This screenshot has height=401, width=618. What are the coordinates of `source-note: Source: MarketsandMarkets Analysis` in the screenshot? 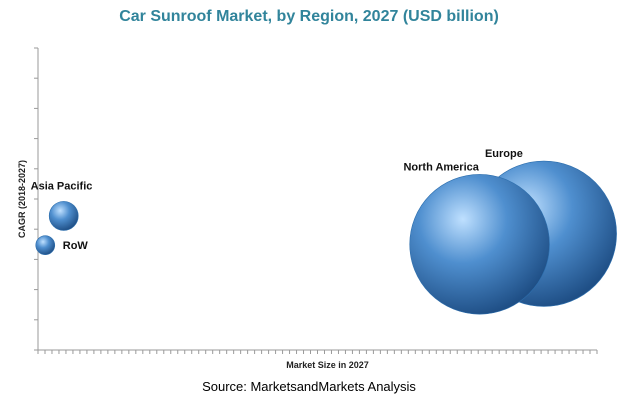 It's located at (309, 386).